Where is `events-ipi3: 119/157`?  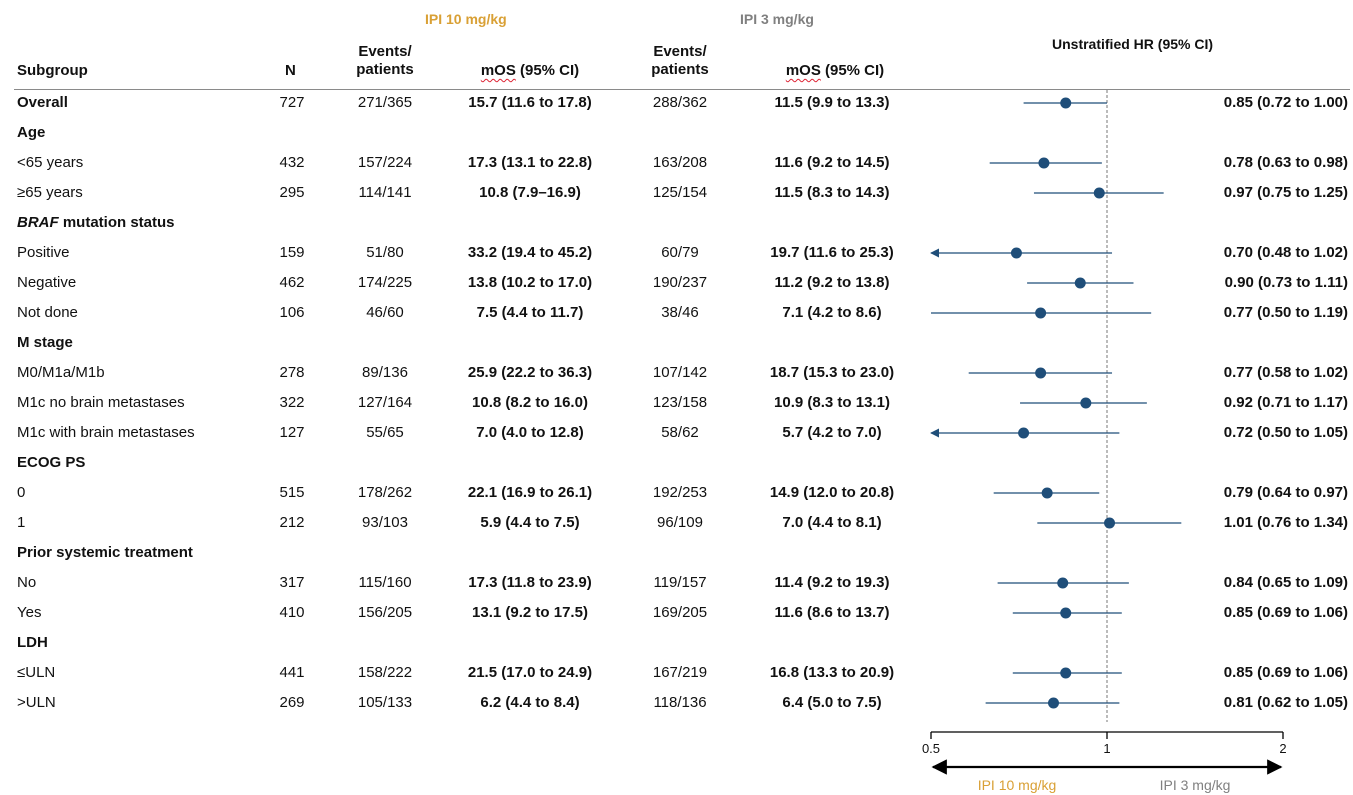 events-ipi3: 119/157 is located at coordinates (680, 582).